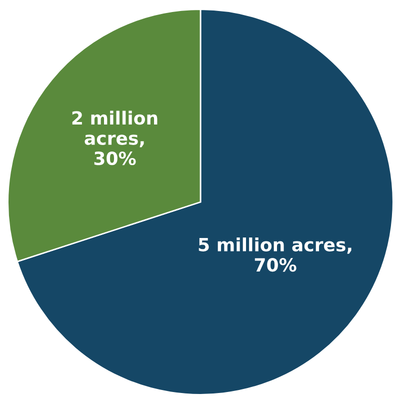 This screenshot has width=401, height=404. Describe the element at coordinates (115, 138) in the screenshot. I see `data-label: 2 million acres, 30%` at that location.